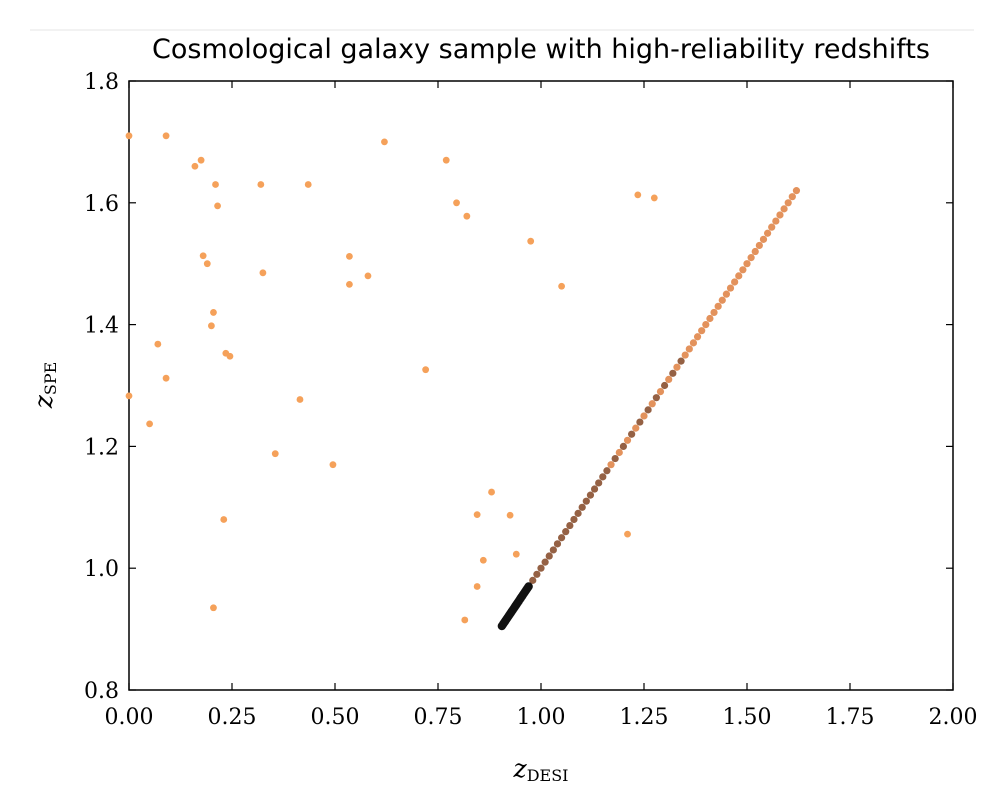  I want to click on y-tick-label: 1.4, so click(101, 326).